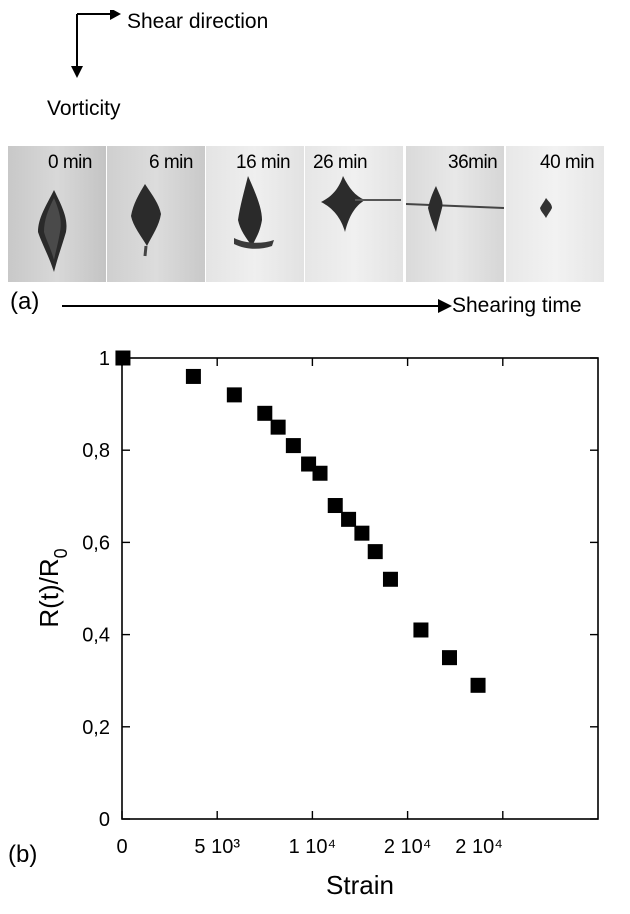  I want to click on time-arrow, so click(257, 306).